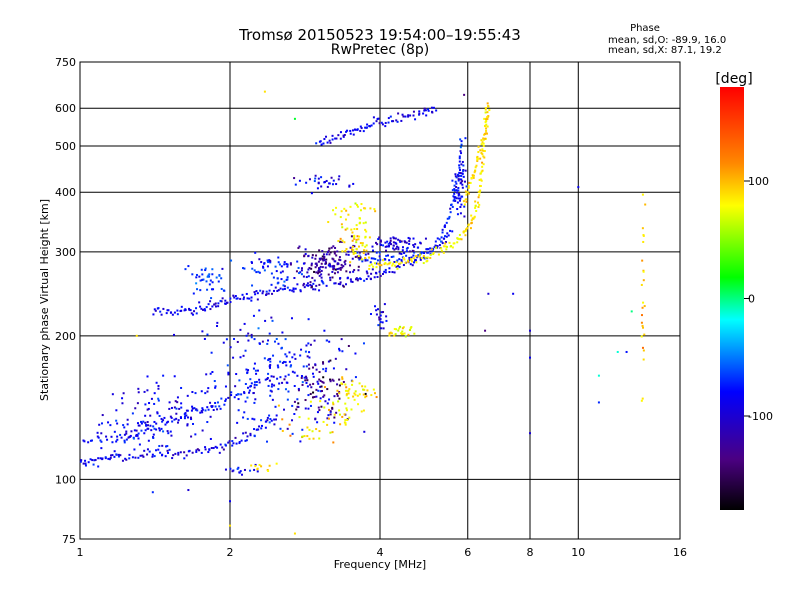 This screenshot has width=800, height=600. I want to click on x-tick-label-1: 2, so click(230, 552).